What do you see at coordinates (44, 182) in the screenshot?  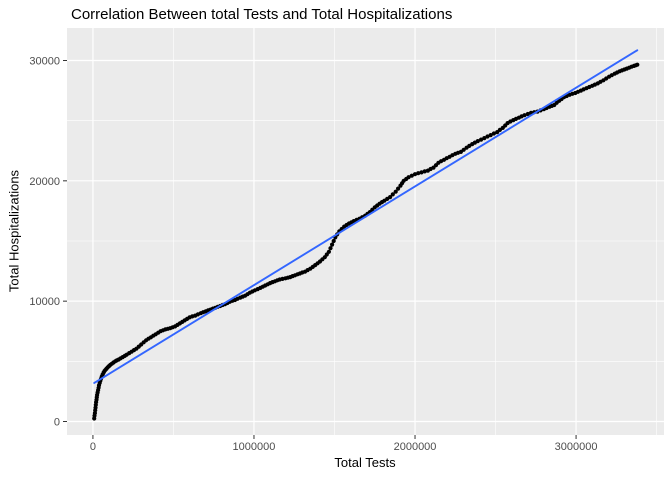 I see `y-tick-label: 20000` at bounding box center [44, 182].